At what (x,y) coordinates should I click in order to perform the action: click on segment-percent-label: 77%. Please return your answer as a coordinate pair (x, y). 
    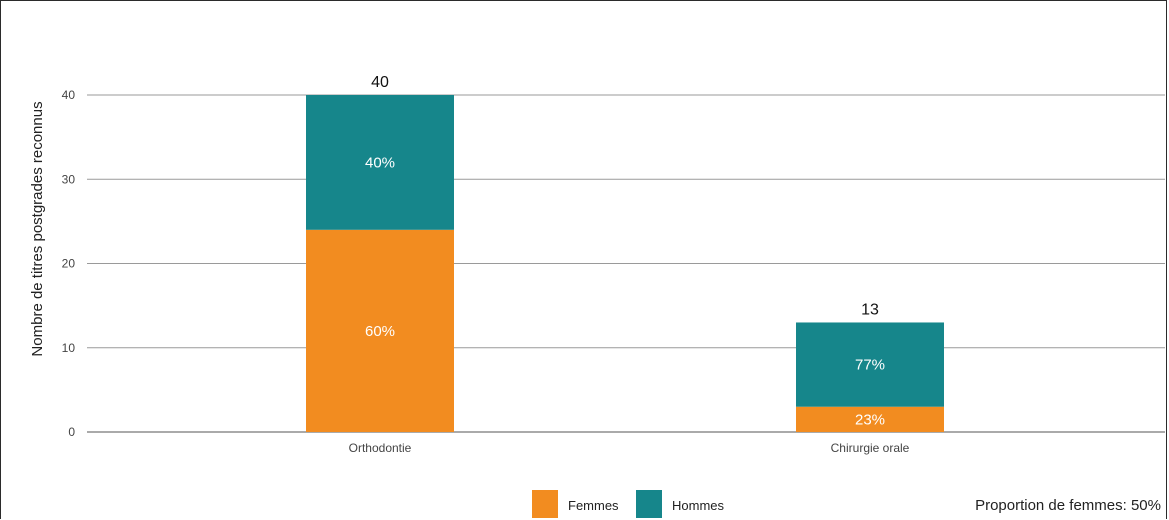
    Looking at the image, I should click on (870, 365).